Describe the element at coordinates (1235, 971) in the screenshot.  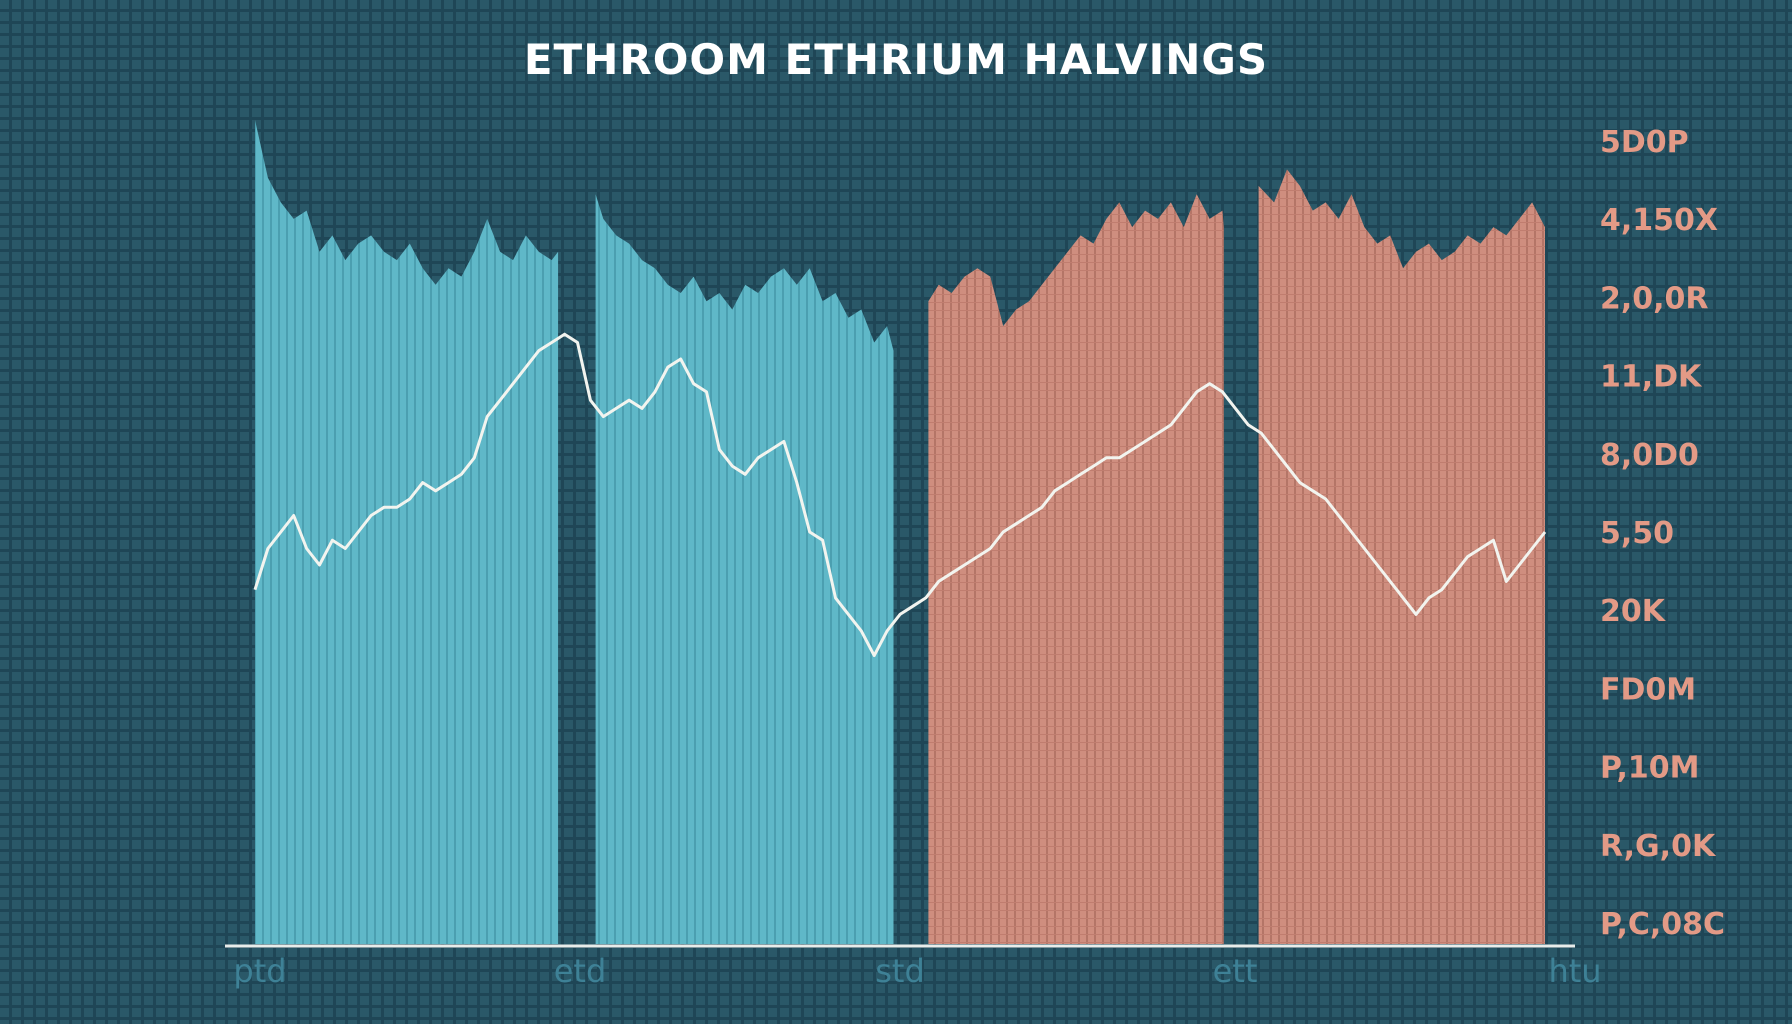
I see `x-tick-label: ett` at that location.